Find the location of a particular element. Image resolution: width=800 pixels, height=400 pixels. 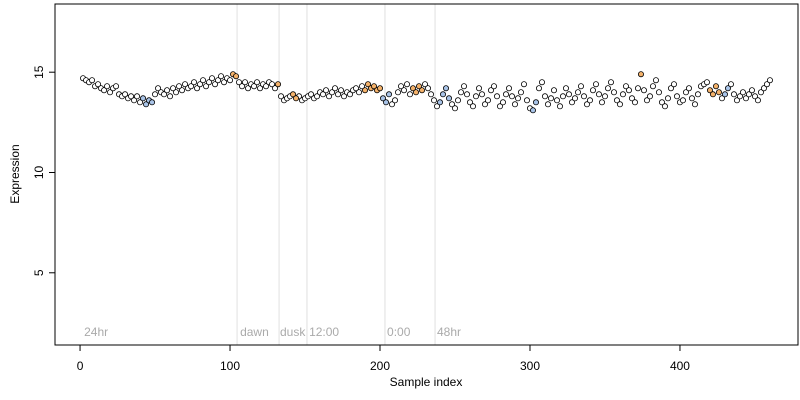

annotation: 24hr is located at coordinates (96, 332).